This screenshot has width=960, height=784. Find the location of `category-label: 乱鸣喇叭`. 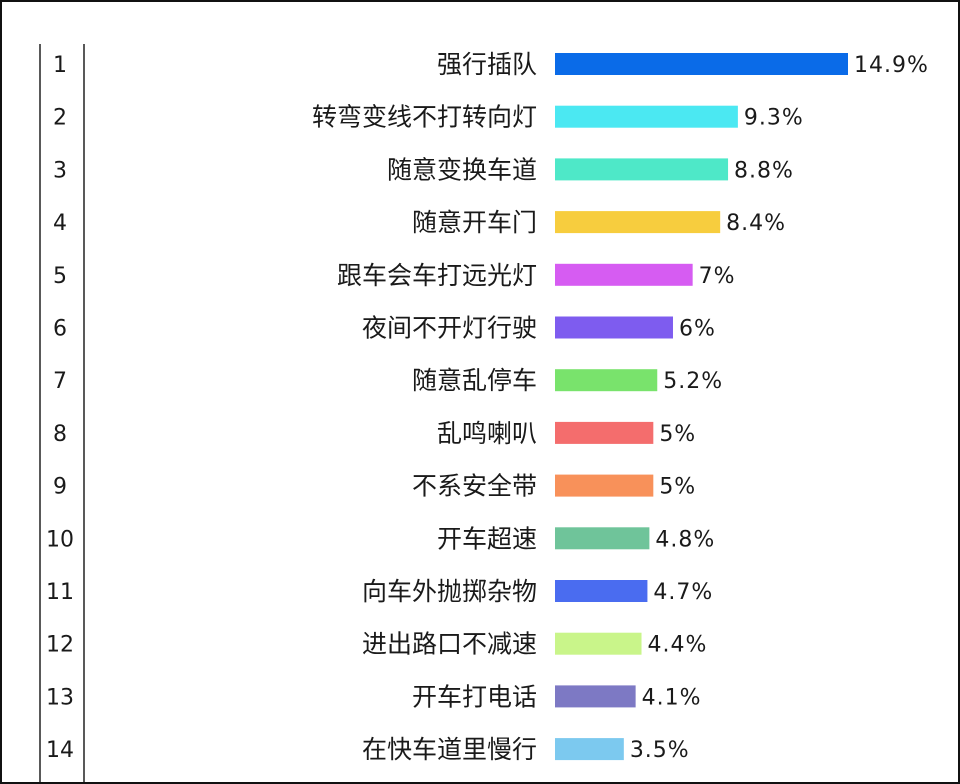

category-label: 乱鸣喇叭 is located at coordinates (487, 433).